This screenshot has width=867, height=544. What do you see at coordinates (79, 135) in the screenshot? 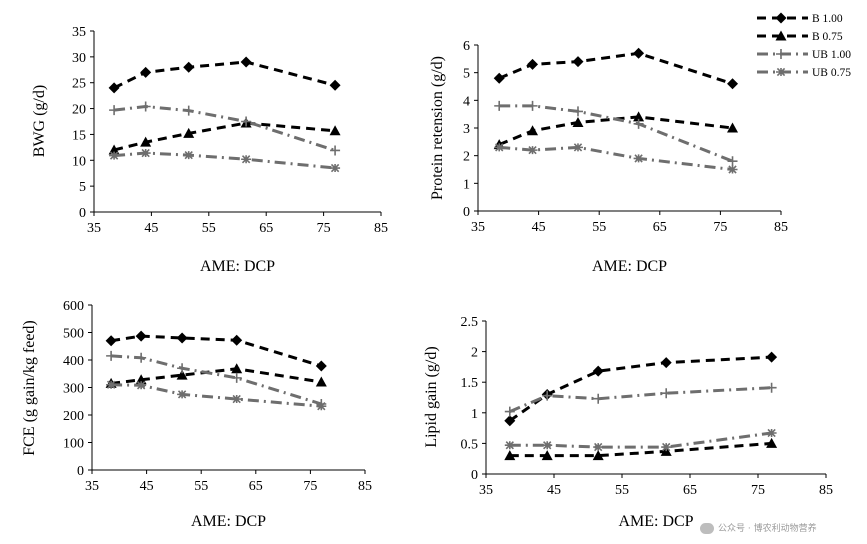
I see `y-tick-label: 15` at bounding box center [79, 135].